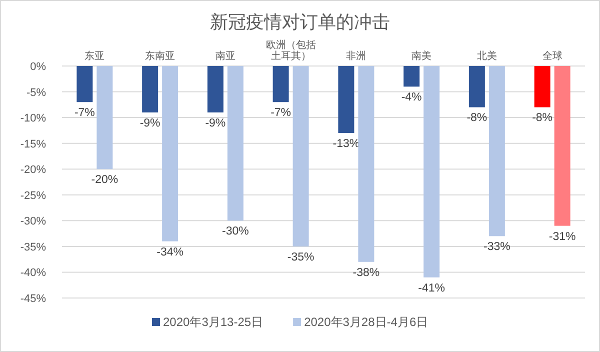 The height and width of the screenshot is (352, 600). What do you see at coordinates (38, 67) in the screenshot?
I see `y-tick-label: 0%` at bounding box center [38, 67].